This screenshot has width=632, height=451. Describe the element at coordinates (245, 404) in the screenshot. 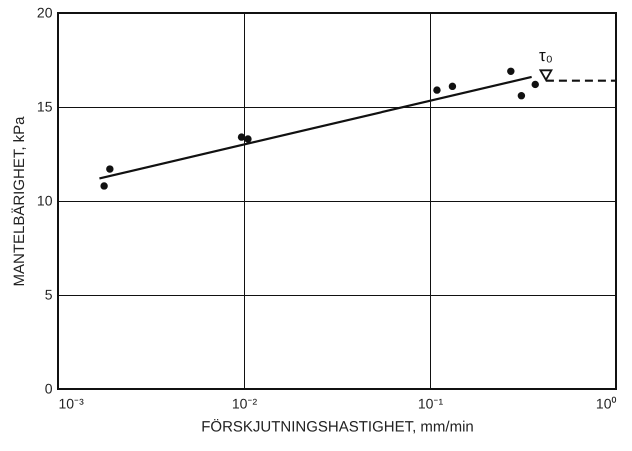

I see `x-tick-label: 10⁻²` at that location.